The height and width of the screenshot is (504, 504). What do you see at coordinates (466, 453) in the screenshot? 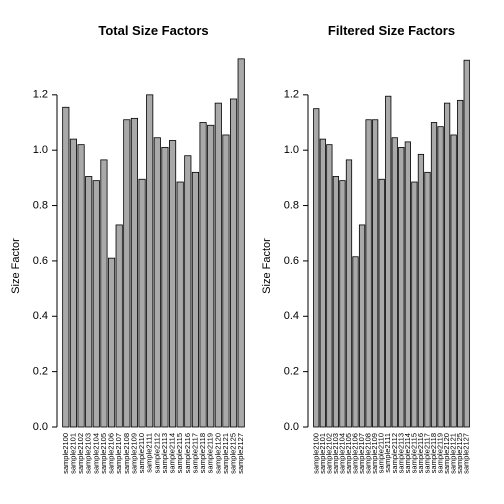
I see `x-tick-label: sample2127` at bounding box center [466, 453].